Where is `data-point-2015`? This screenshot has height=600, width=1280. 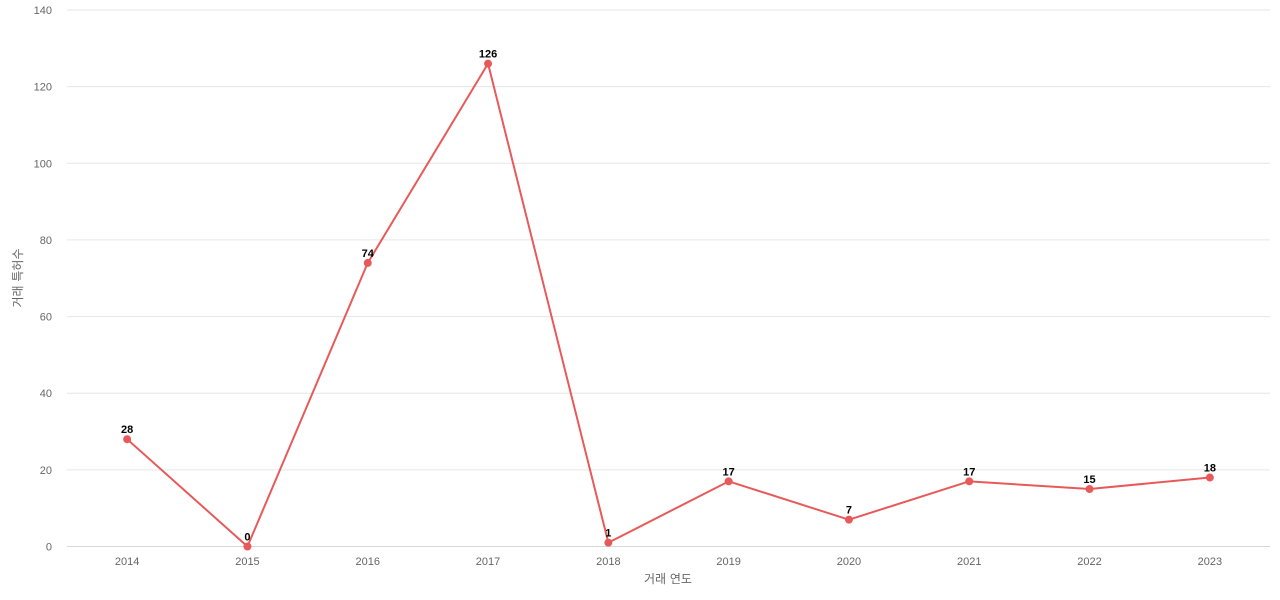
data-point-2015 is located at coordinates (247, 546).